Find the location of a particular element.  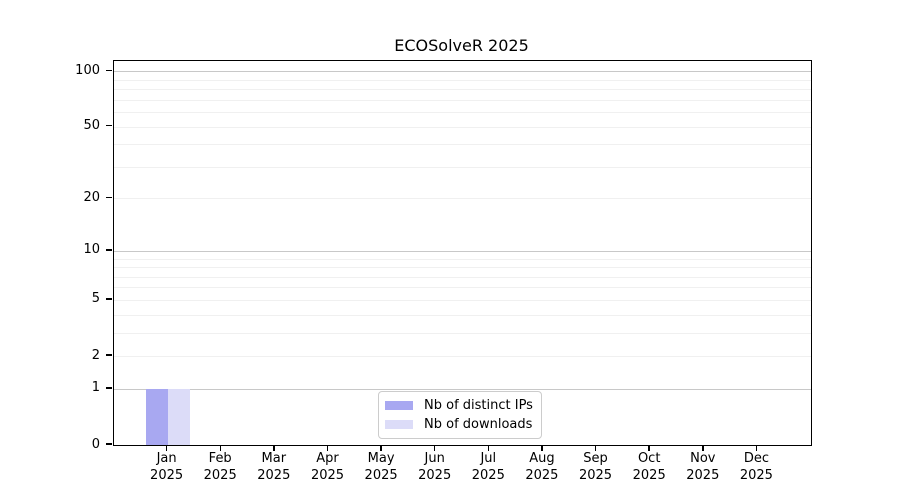

x-tick-label: Dec 2025 is located at coordinates (756, 467).